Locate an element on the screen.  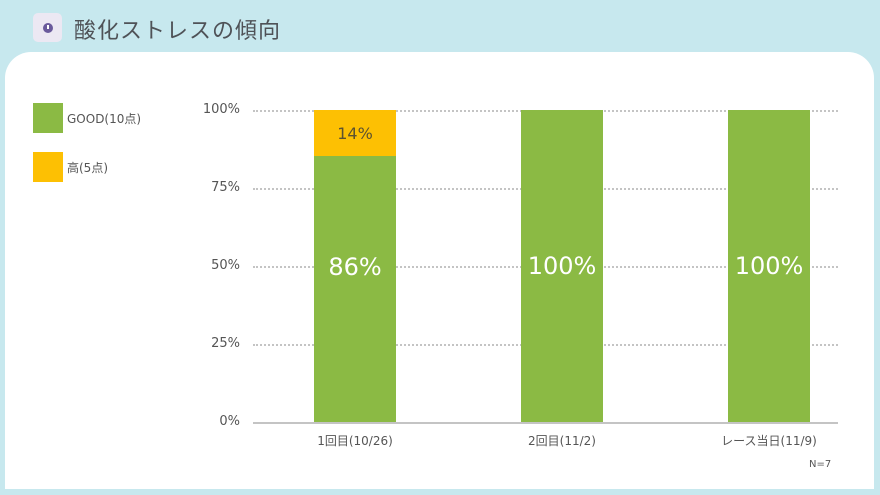
y-tick: 0% is located at coordinates (229, 421).